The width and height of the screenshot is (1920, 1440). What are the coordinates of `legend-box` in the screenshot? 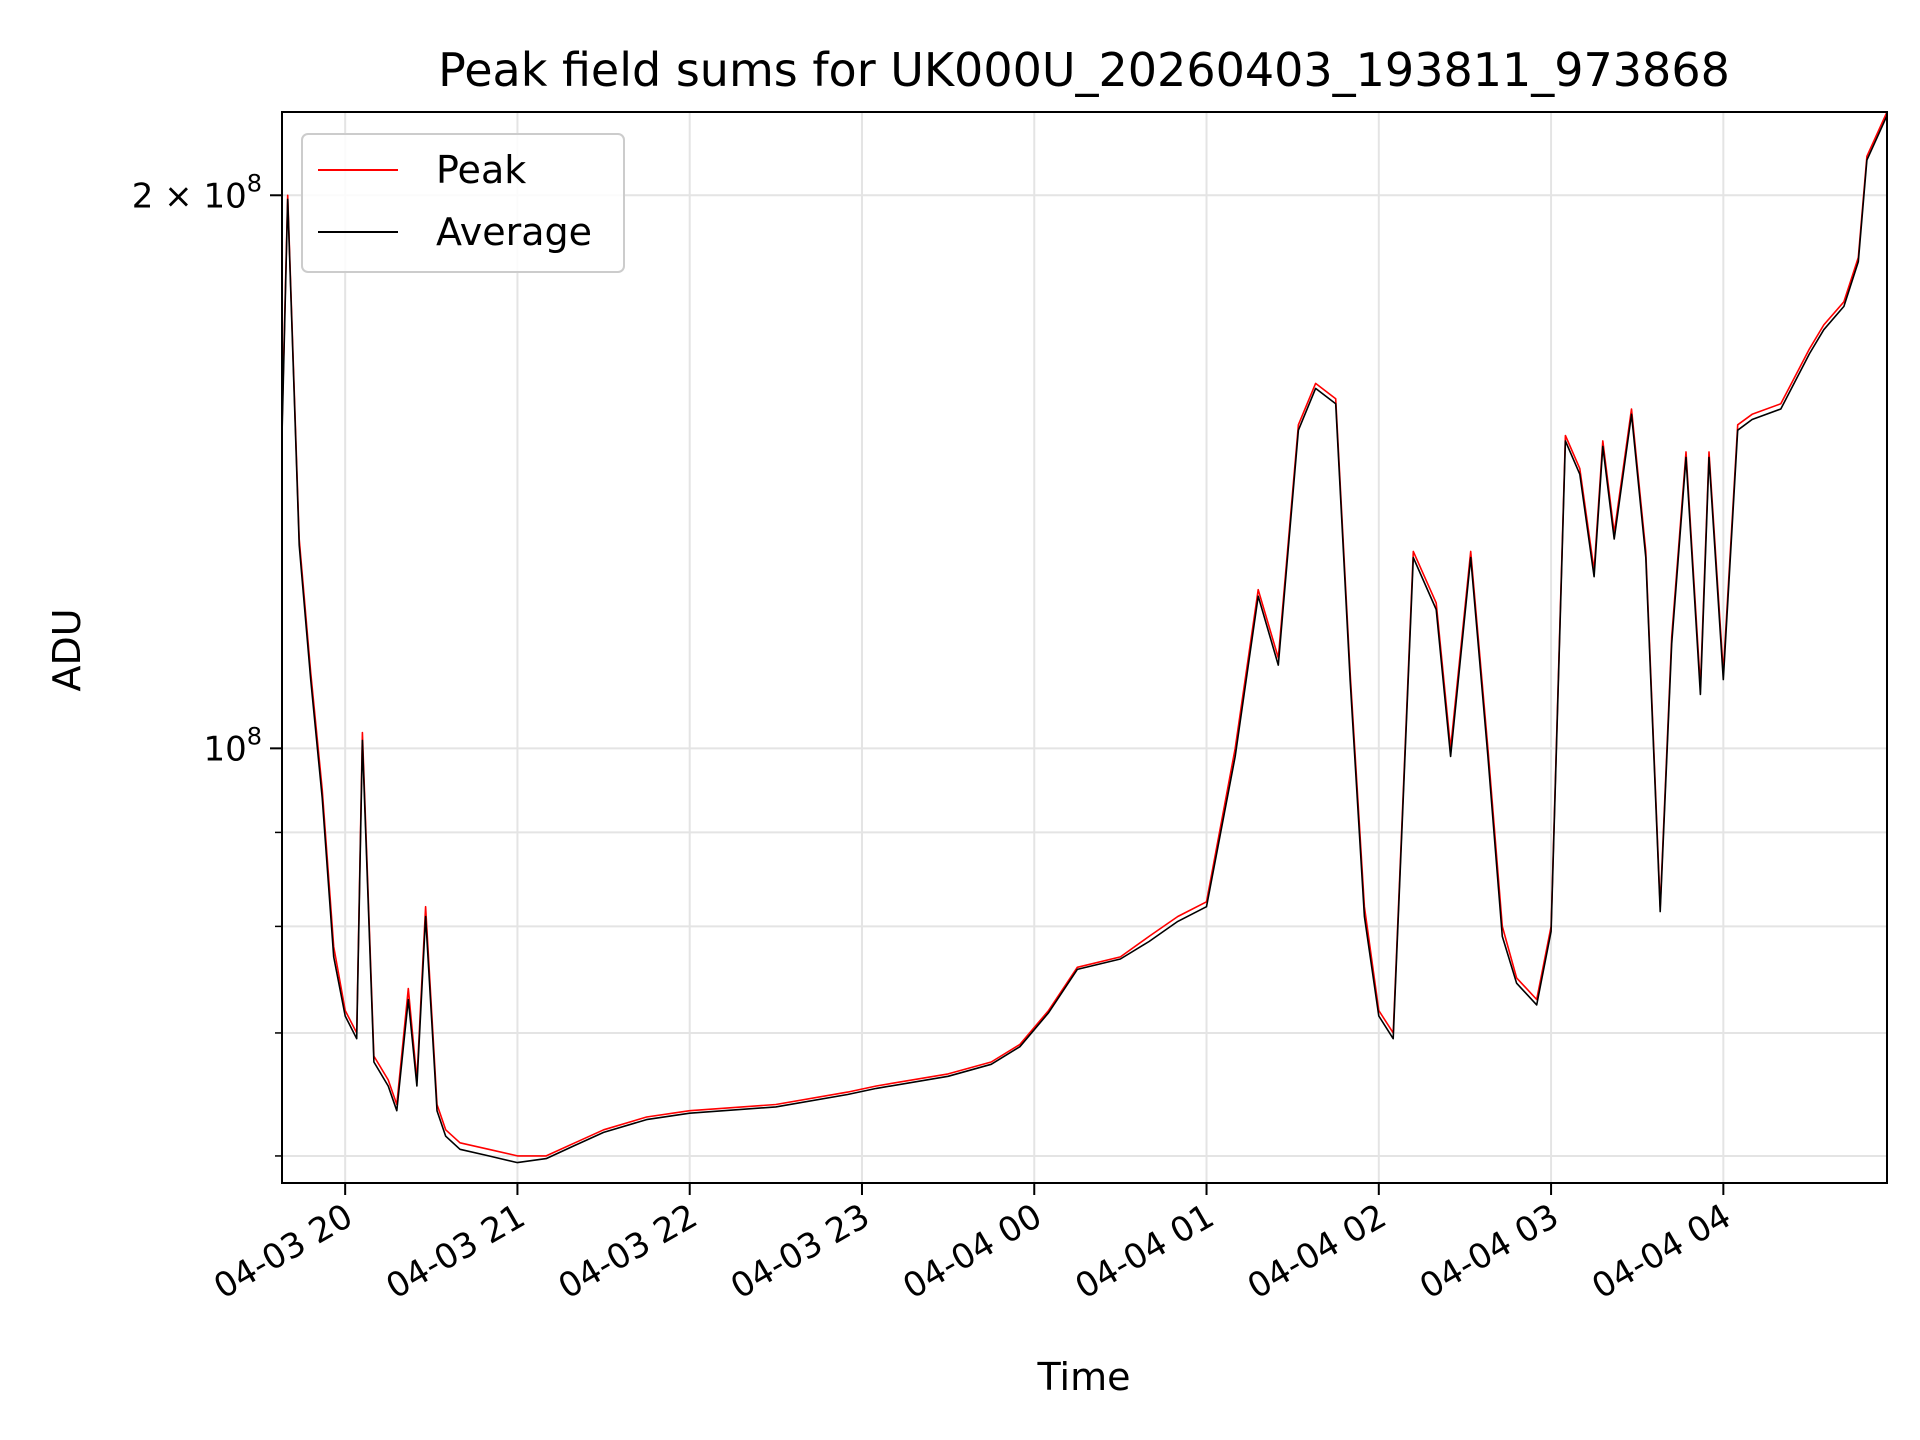 It's located at (463, 203).